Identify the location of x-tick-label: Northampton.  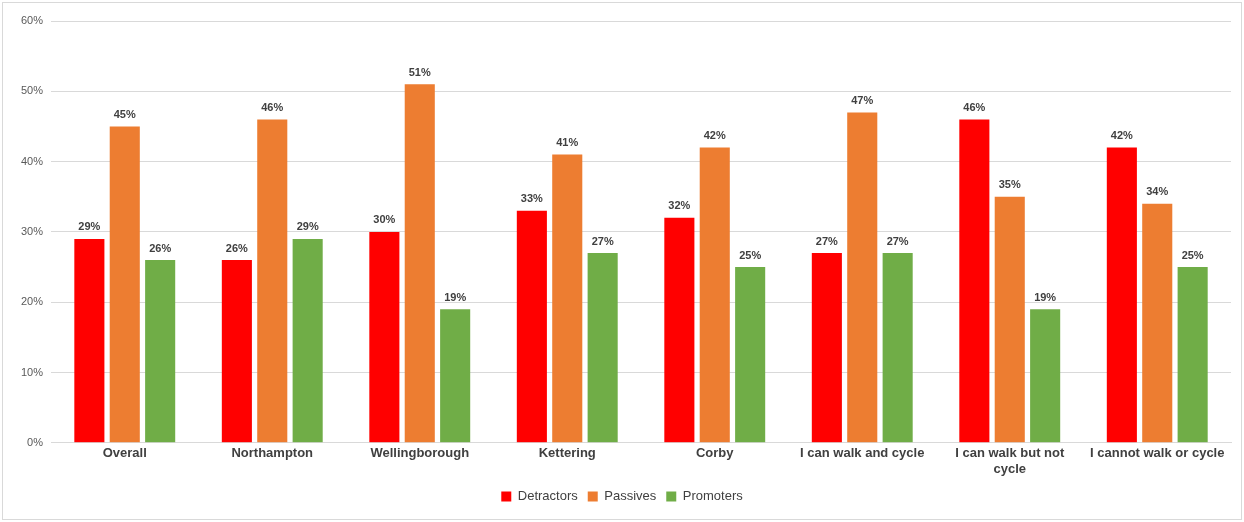
(272, 453).